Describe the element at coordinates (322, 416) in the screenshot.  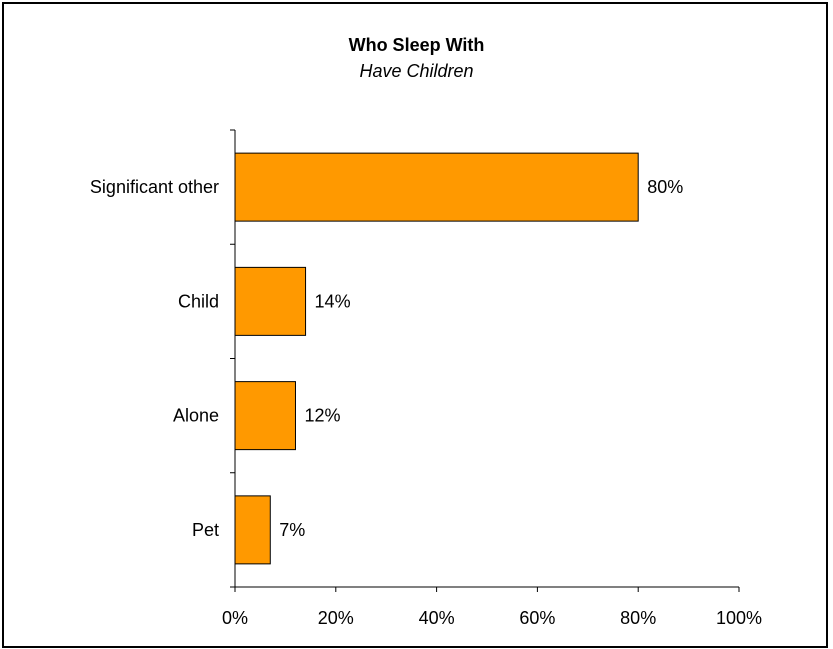
I see `value-label: 12%` at that location.